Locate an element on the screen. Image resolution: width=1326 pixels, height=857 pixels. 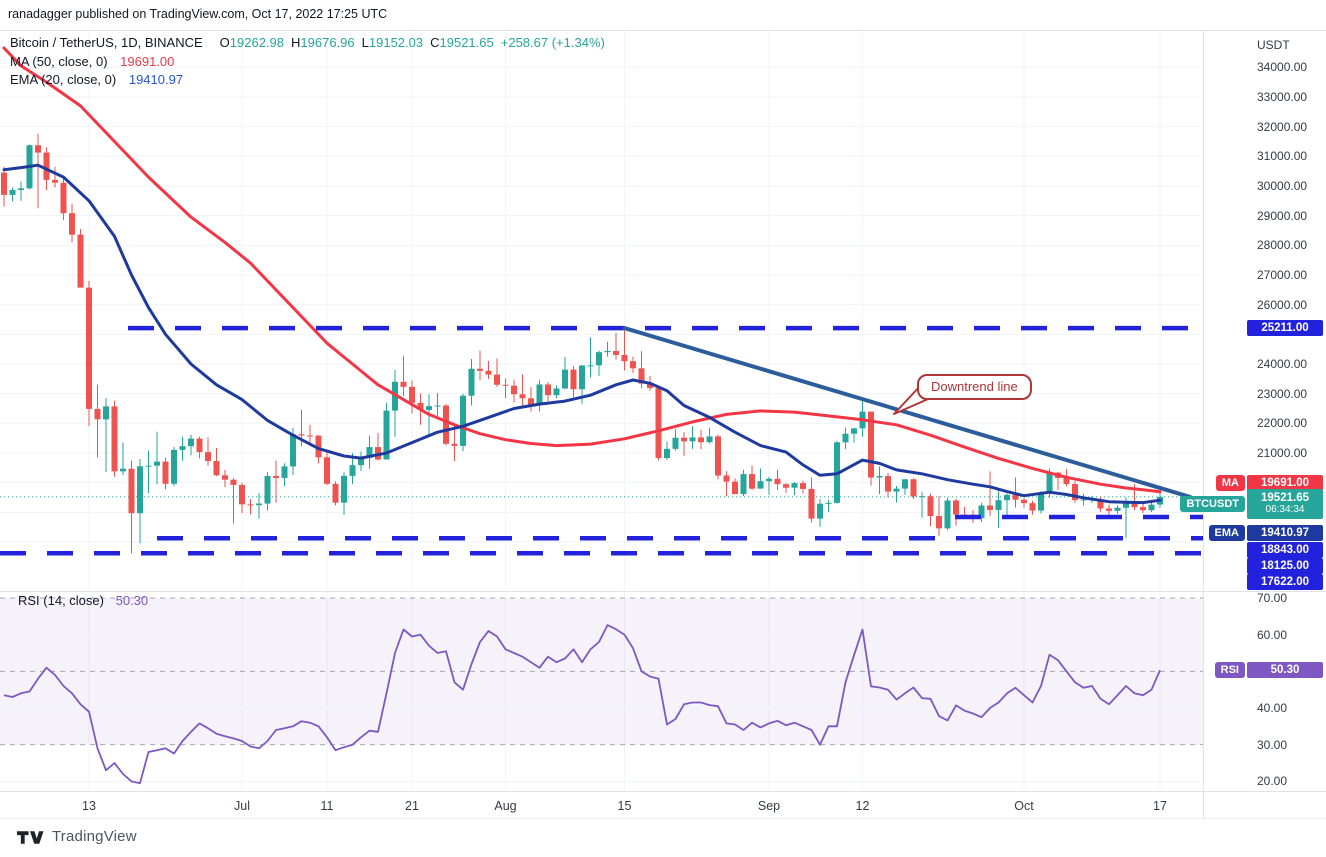
time-tick-label: Jul is located at coordinates (242, 806).